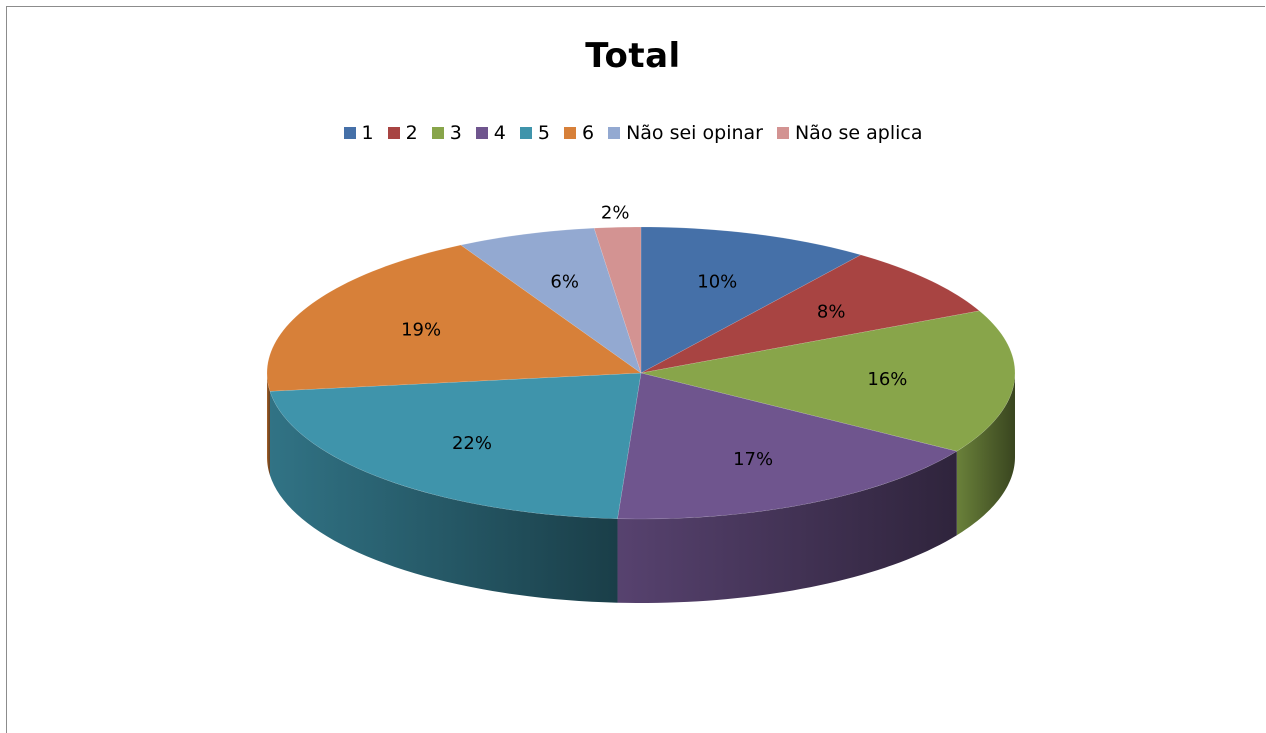 The image size is (1266, 733). Describe the element at coordinates (887, 379) in the screenshot. I see `data-label: 16%` at that location.